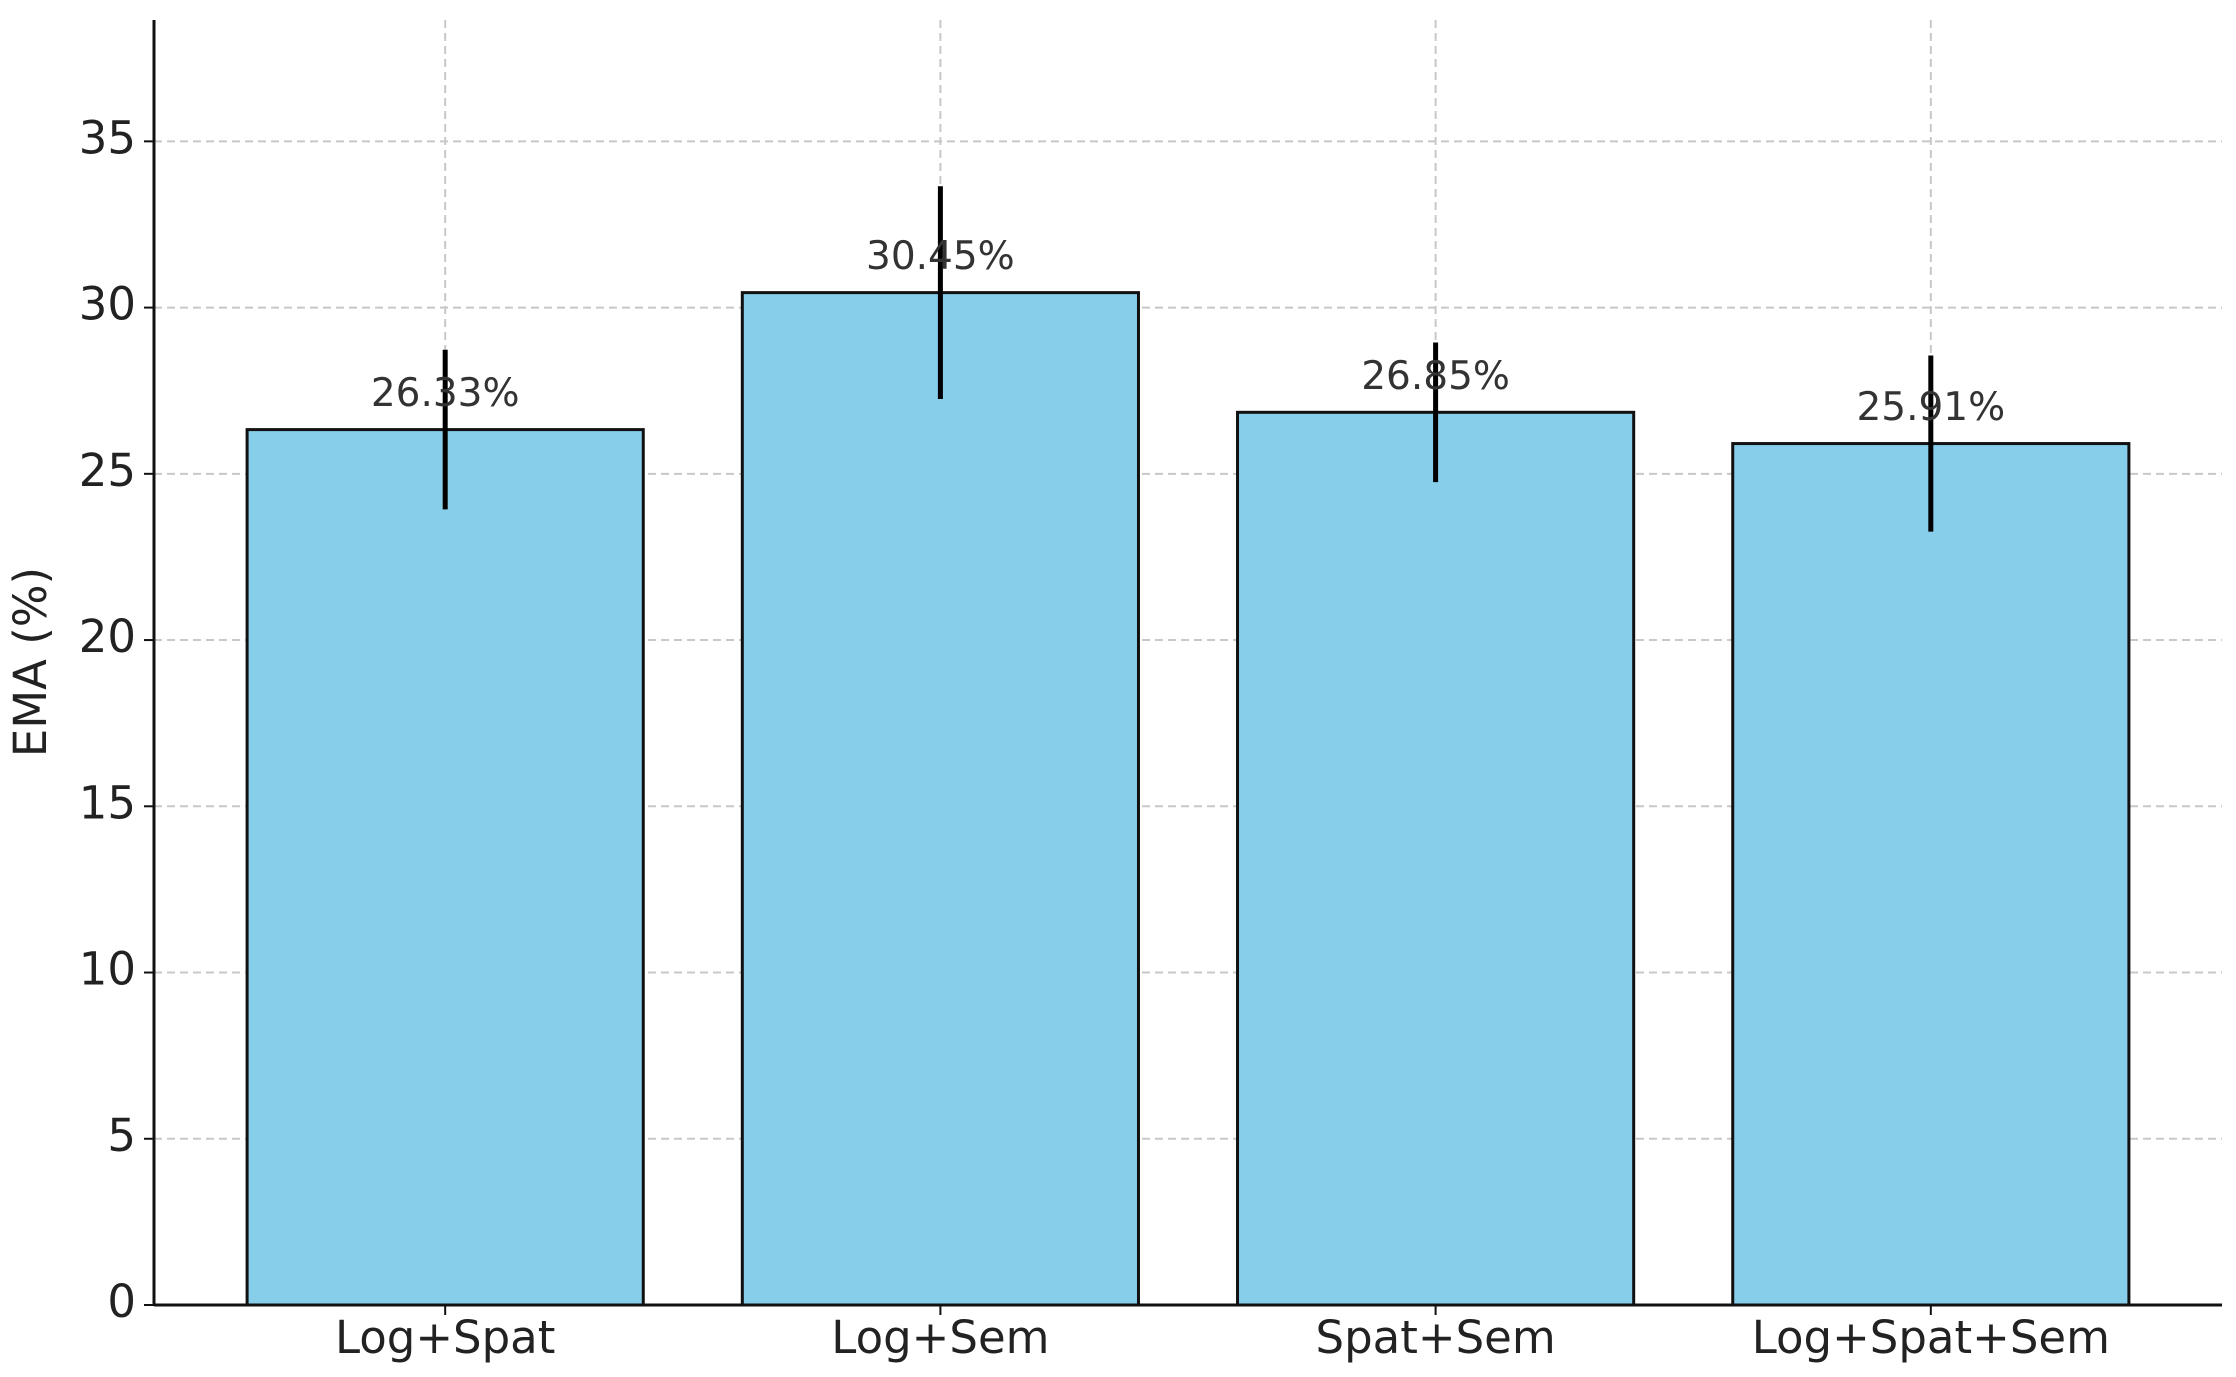 The height and width of the screenshot is (1377, 2236). What do you see at coordinates (121, 1301) in the screenshot?
I see `y-tick-label: 0` at bounding box center [121, 1301].